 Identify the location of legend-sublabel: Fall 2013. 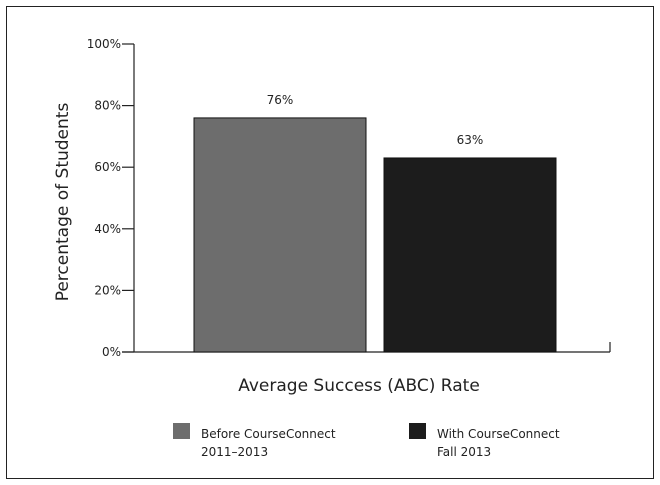
(464, 452).